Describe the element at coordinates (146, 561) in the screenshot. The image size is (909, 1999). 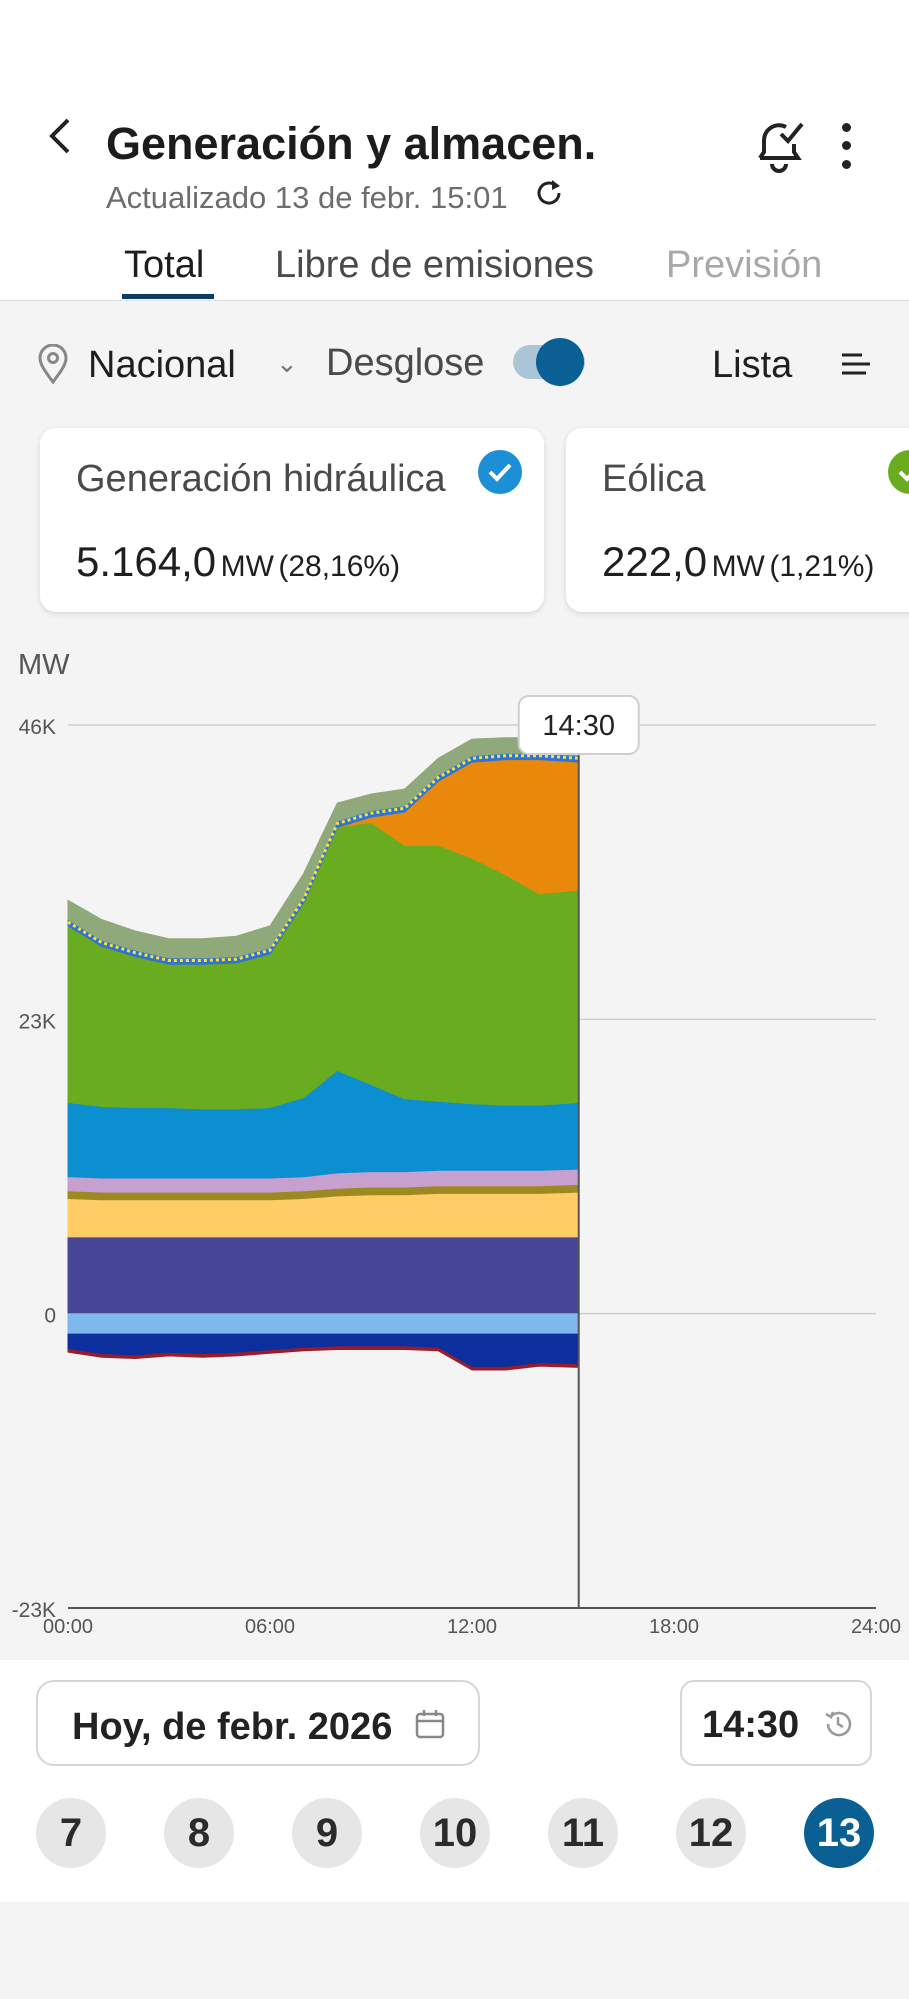
I see `card-value-number: 5.164,0` at that location.